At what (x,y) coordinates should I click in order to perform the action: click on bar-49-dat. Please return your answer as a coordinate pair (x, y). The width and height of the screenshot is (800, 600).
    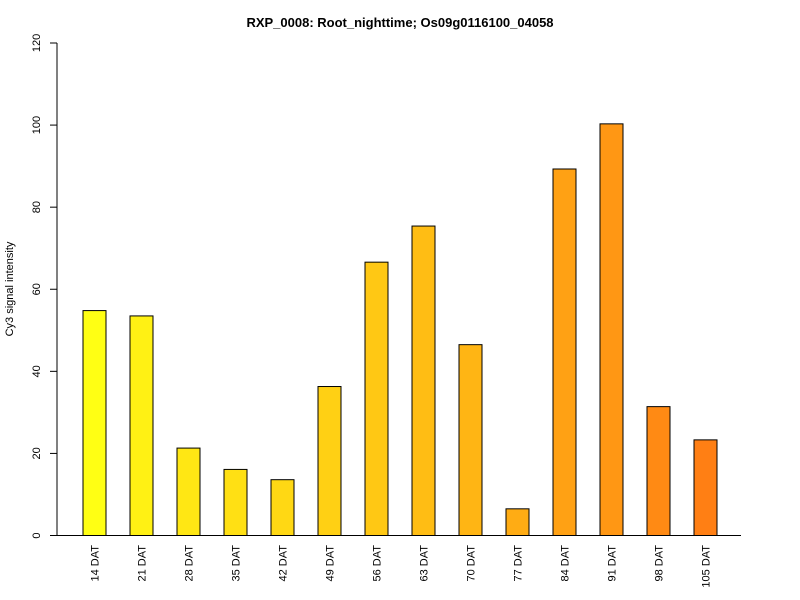
    Looking at the image, I should click on (329, 461).